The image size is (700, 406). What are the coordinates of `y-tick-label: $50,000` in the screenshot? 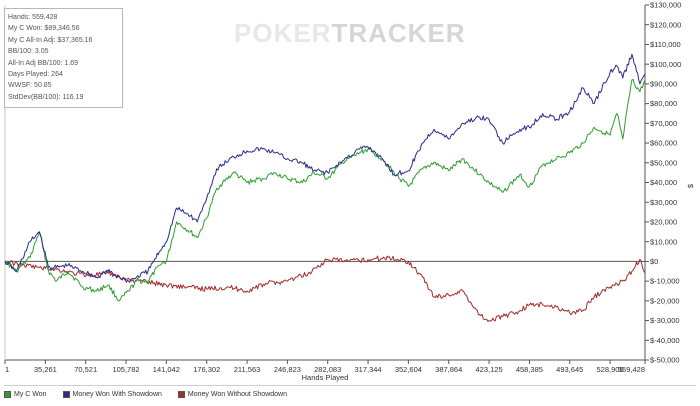 It's located at (663, 162).